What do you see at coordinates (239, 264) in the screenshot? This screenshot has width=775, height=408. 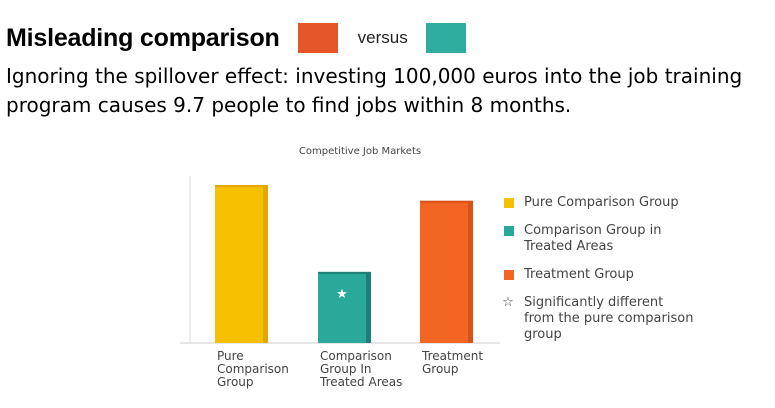 I see `bar-pure` at bounding box center [239, 264].